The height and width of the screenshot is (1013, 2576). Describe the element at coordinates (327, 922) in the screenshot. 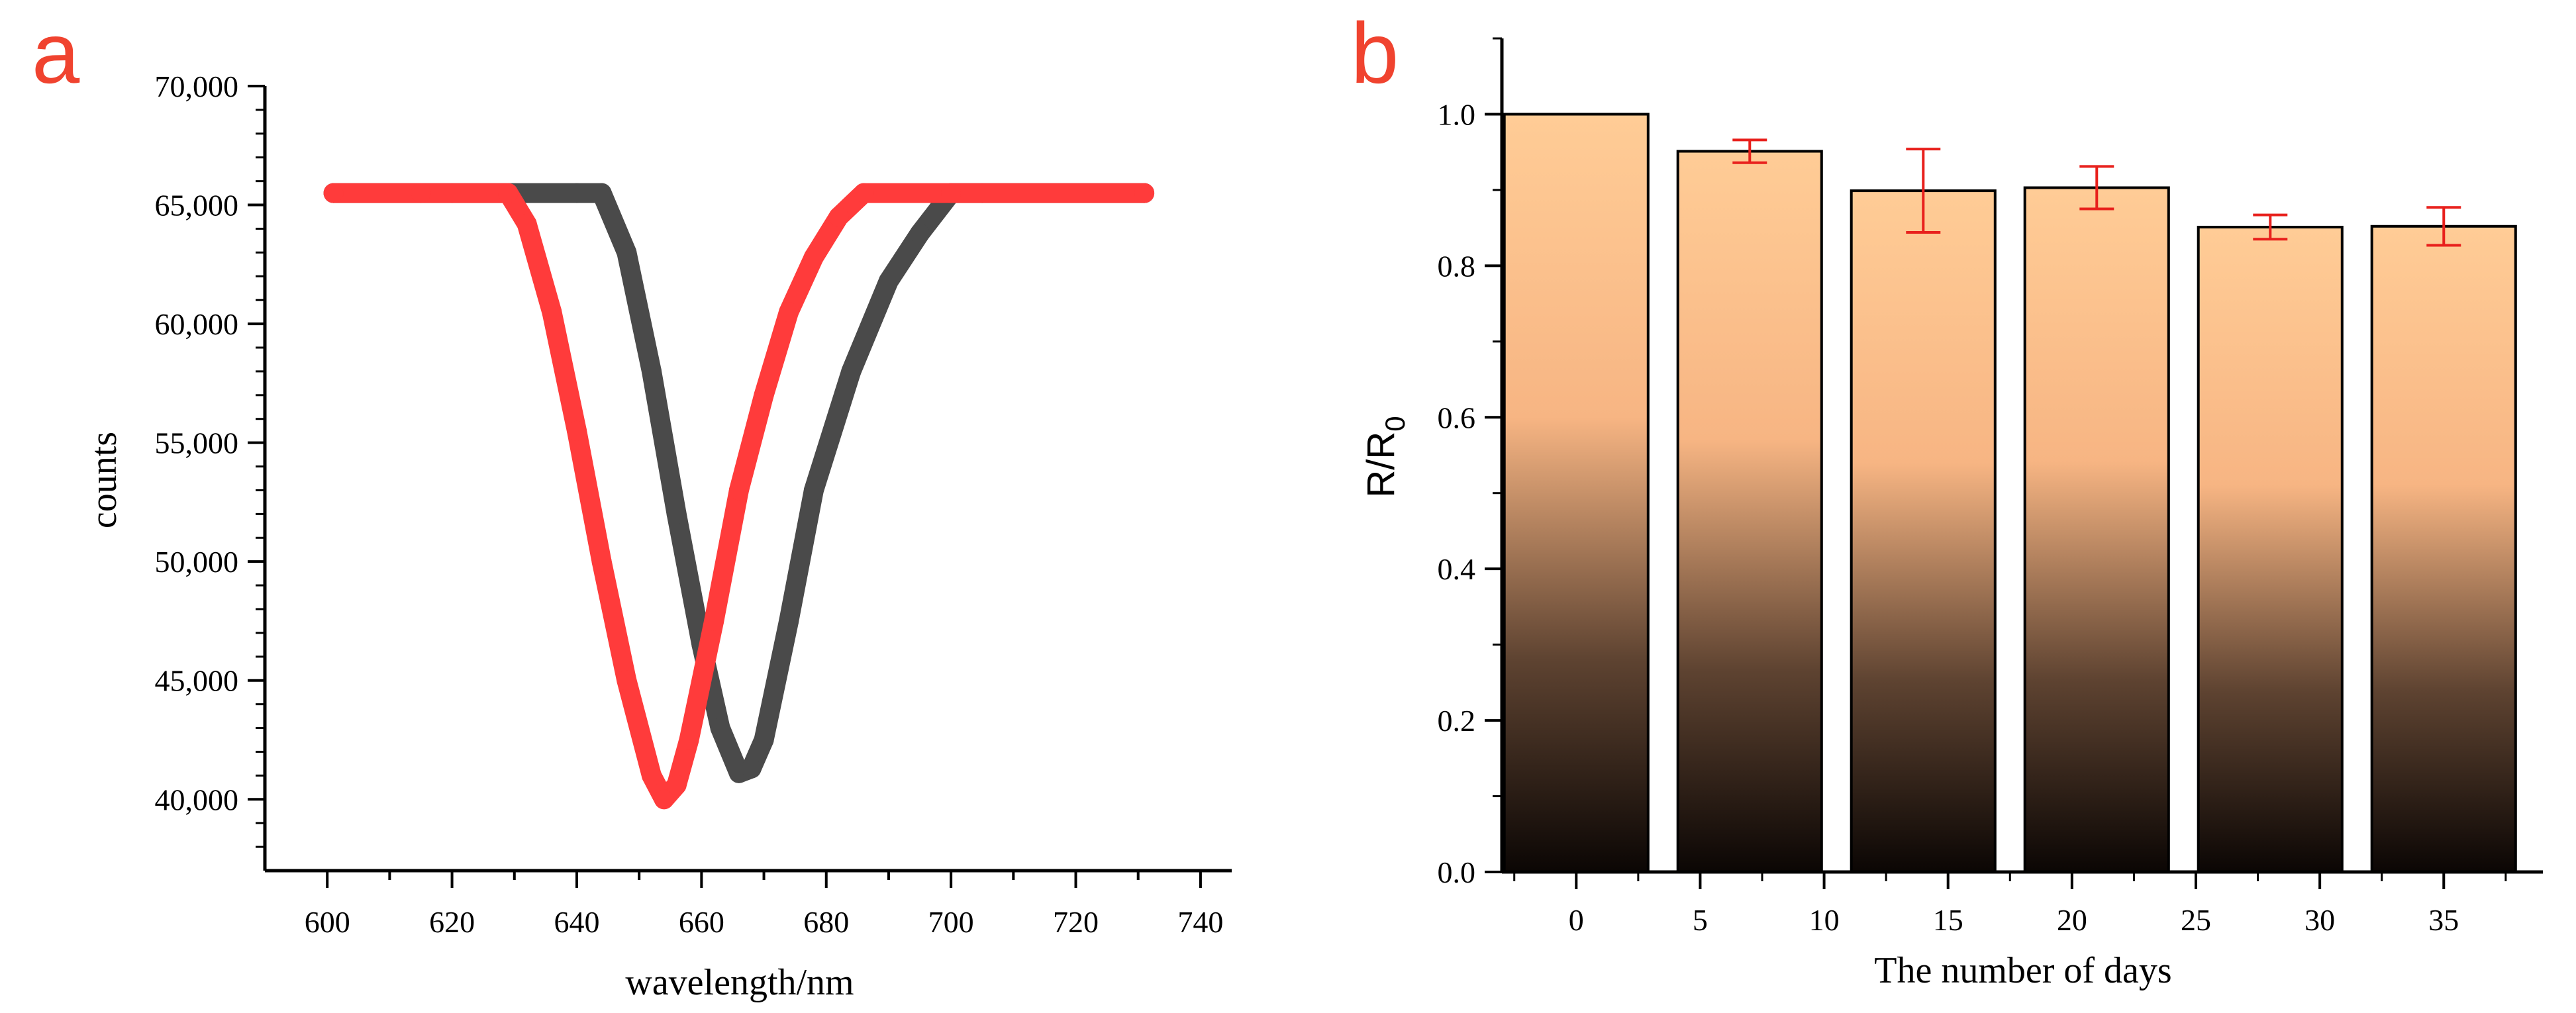

I see `panel-a-x-tick-label-600: 600` at that location.